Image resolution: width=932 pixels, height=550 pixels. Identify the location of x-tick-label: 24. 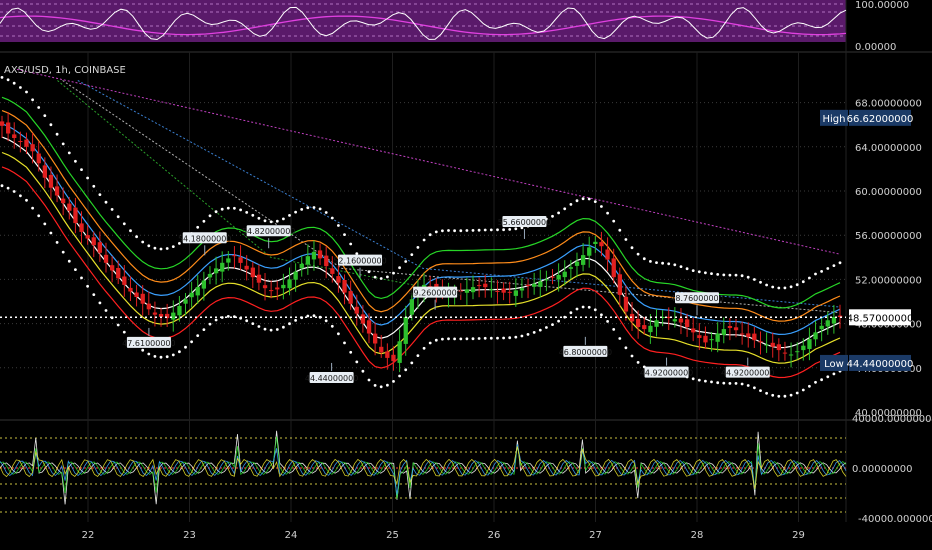
(291, 535).